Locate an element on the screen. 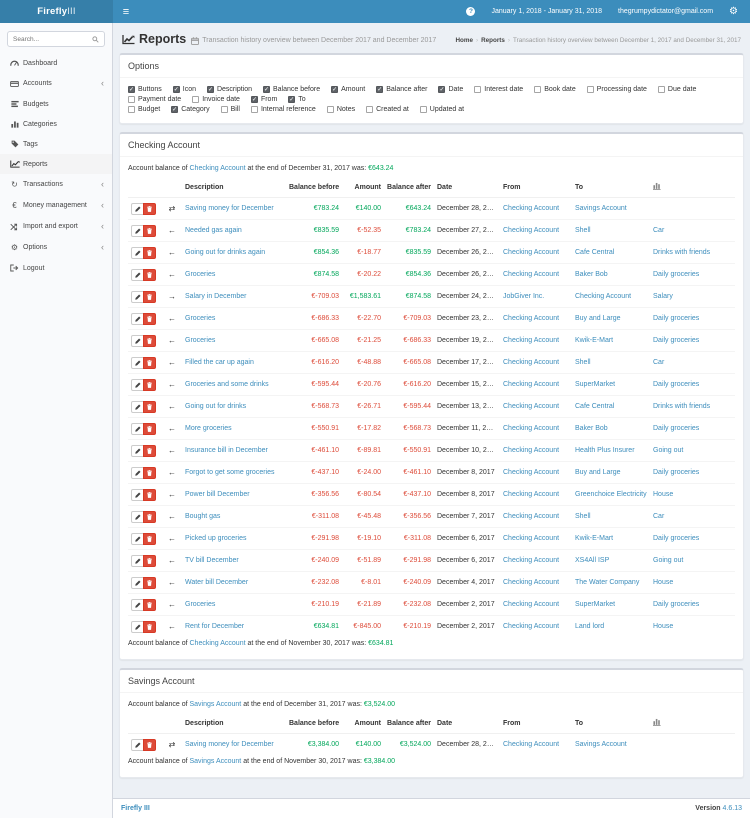 This screenshot has width=750, height=818. account-link: Checking Account is located at coordinates (217, 643).